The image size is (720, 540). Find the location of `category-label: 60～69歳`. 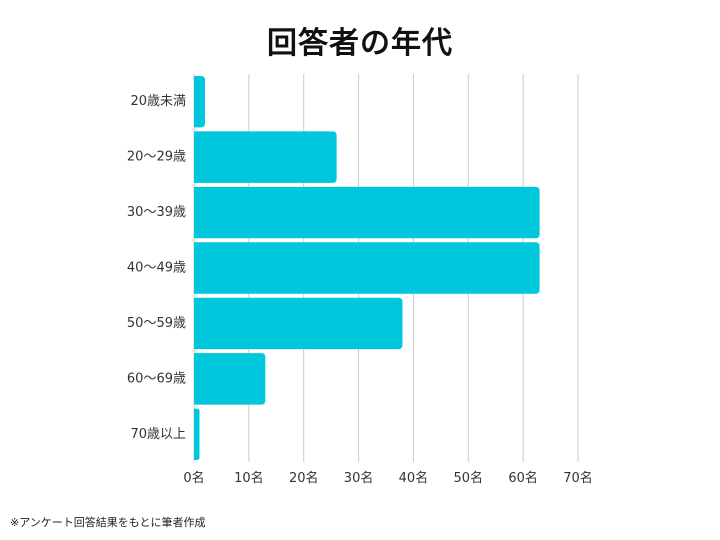

category-label: 60～69歳 is located at coordinates (156, 378).